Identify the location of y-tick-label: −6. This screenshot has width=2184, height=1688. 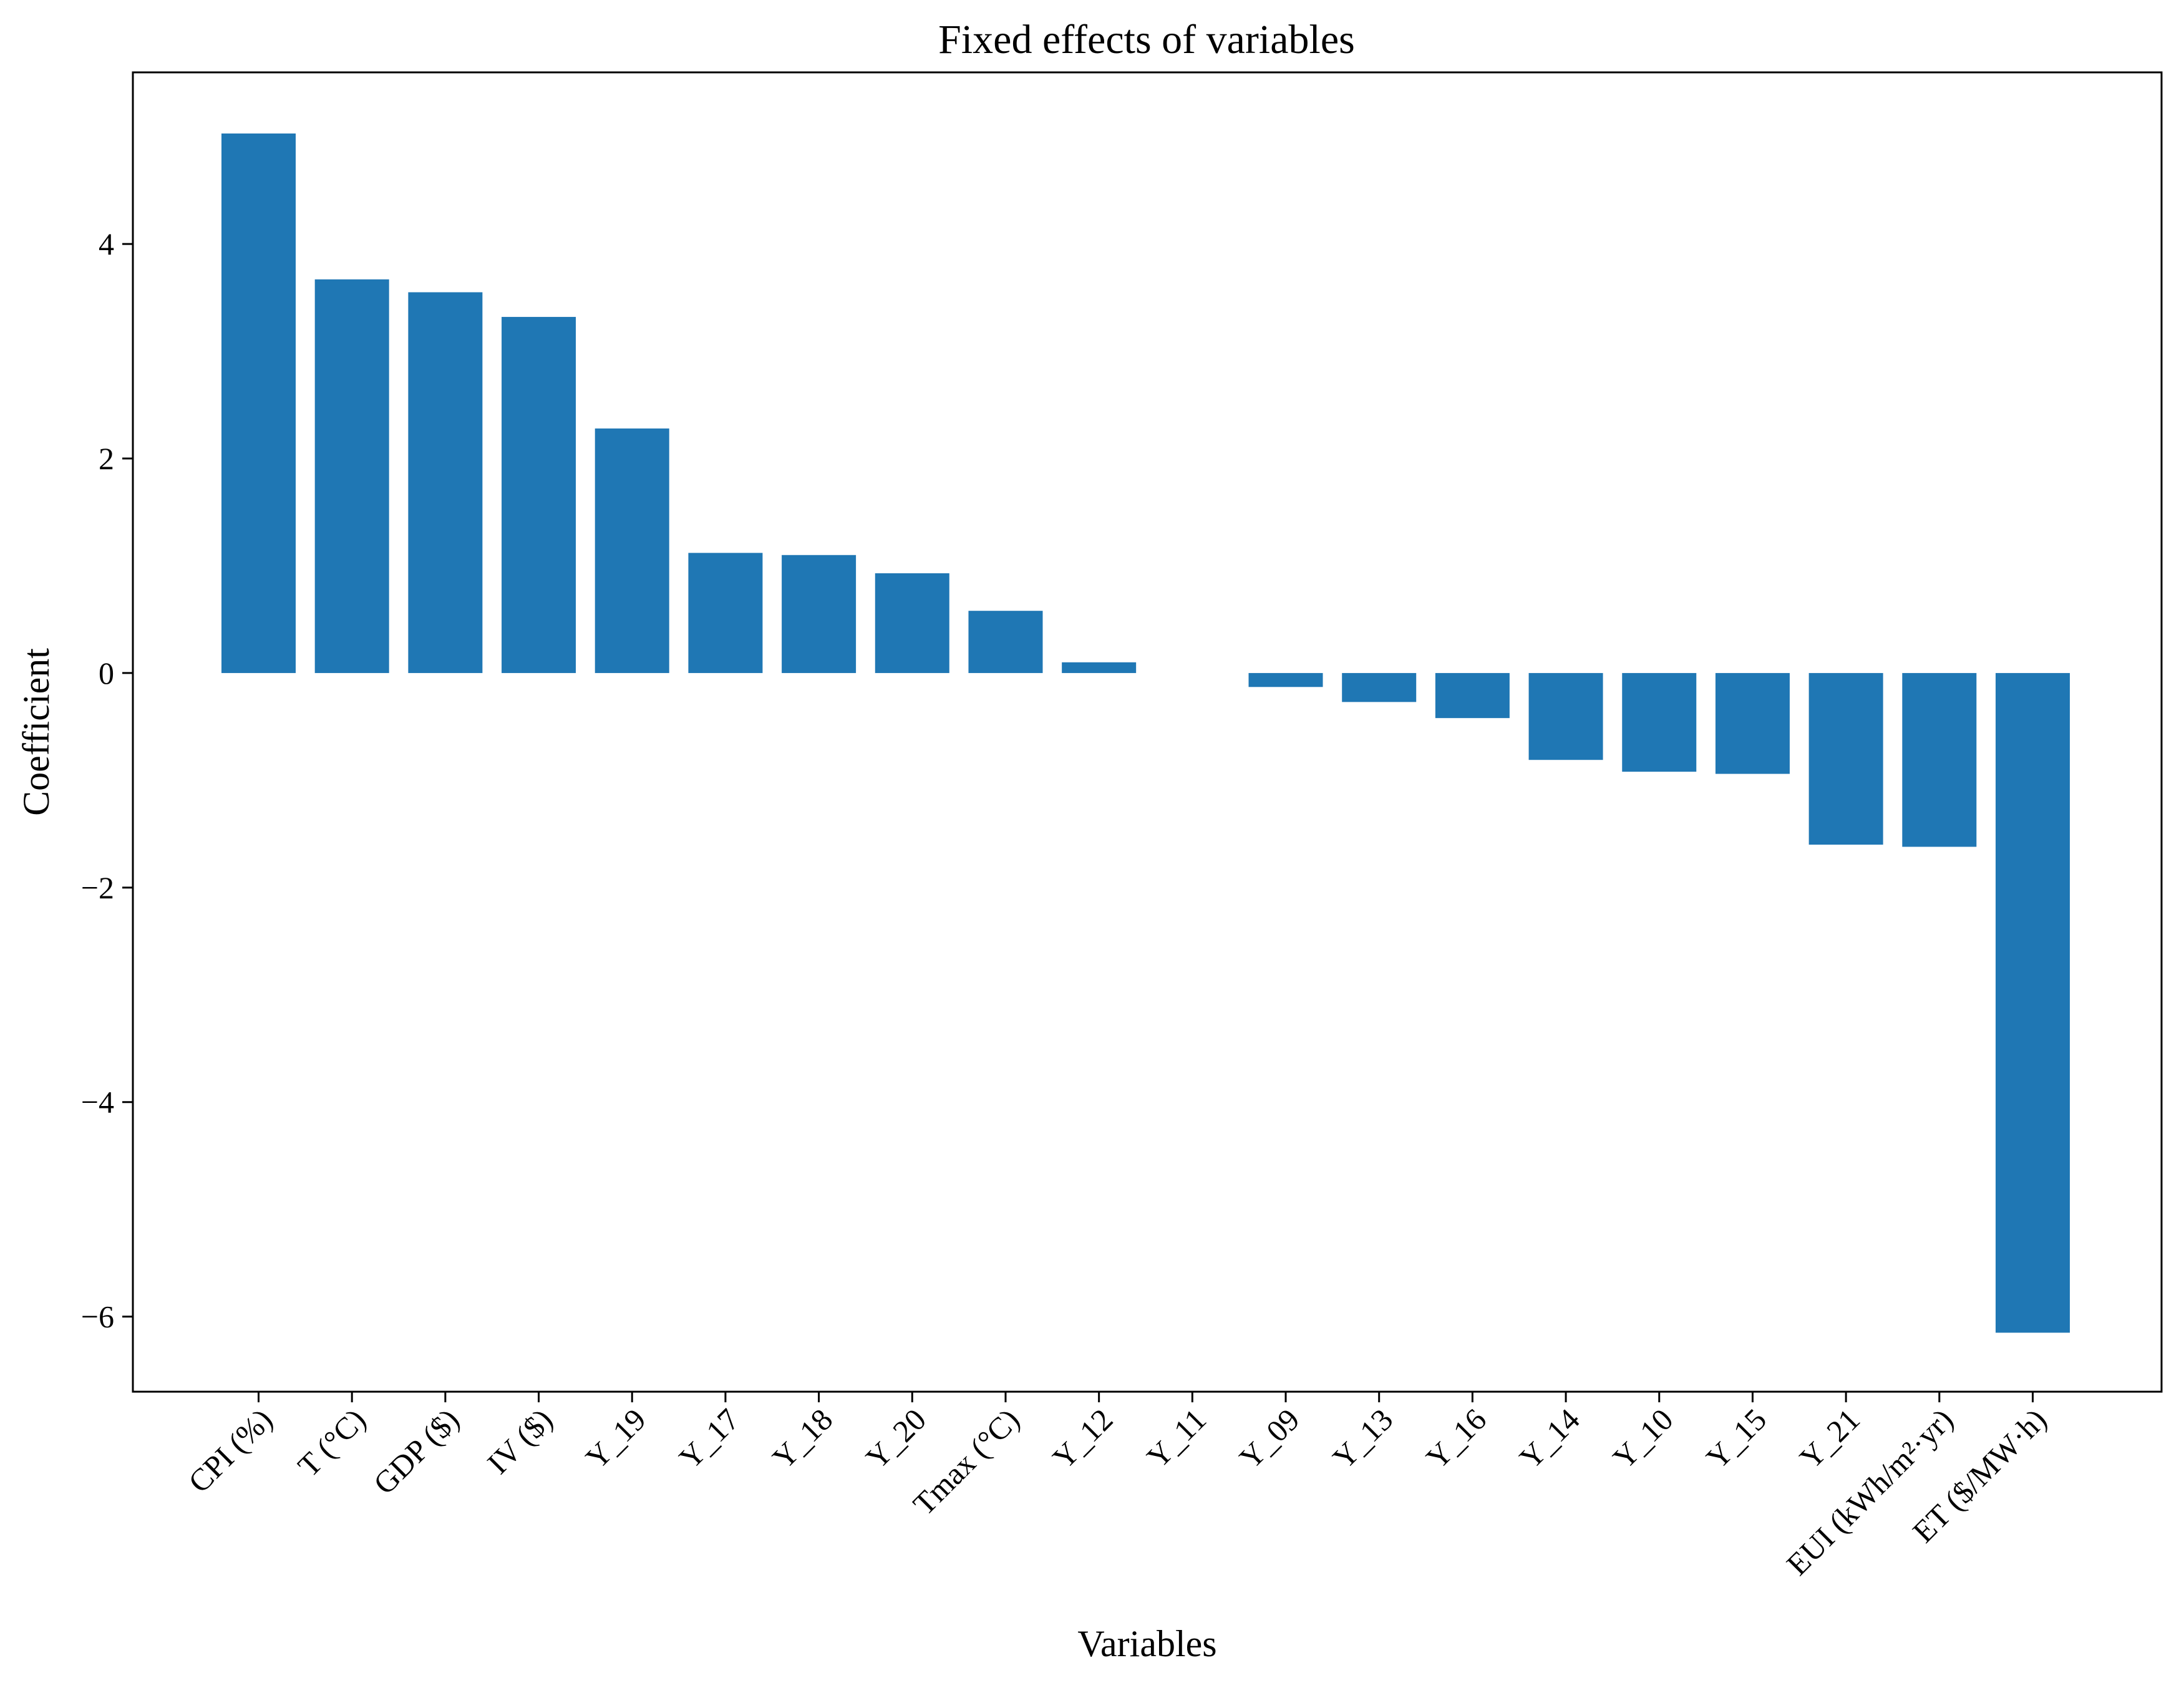
(97, 1316).